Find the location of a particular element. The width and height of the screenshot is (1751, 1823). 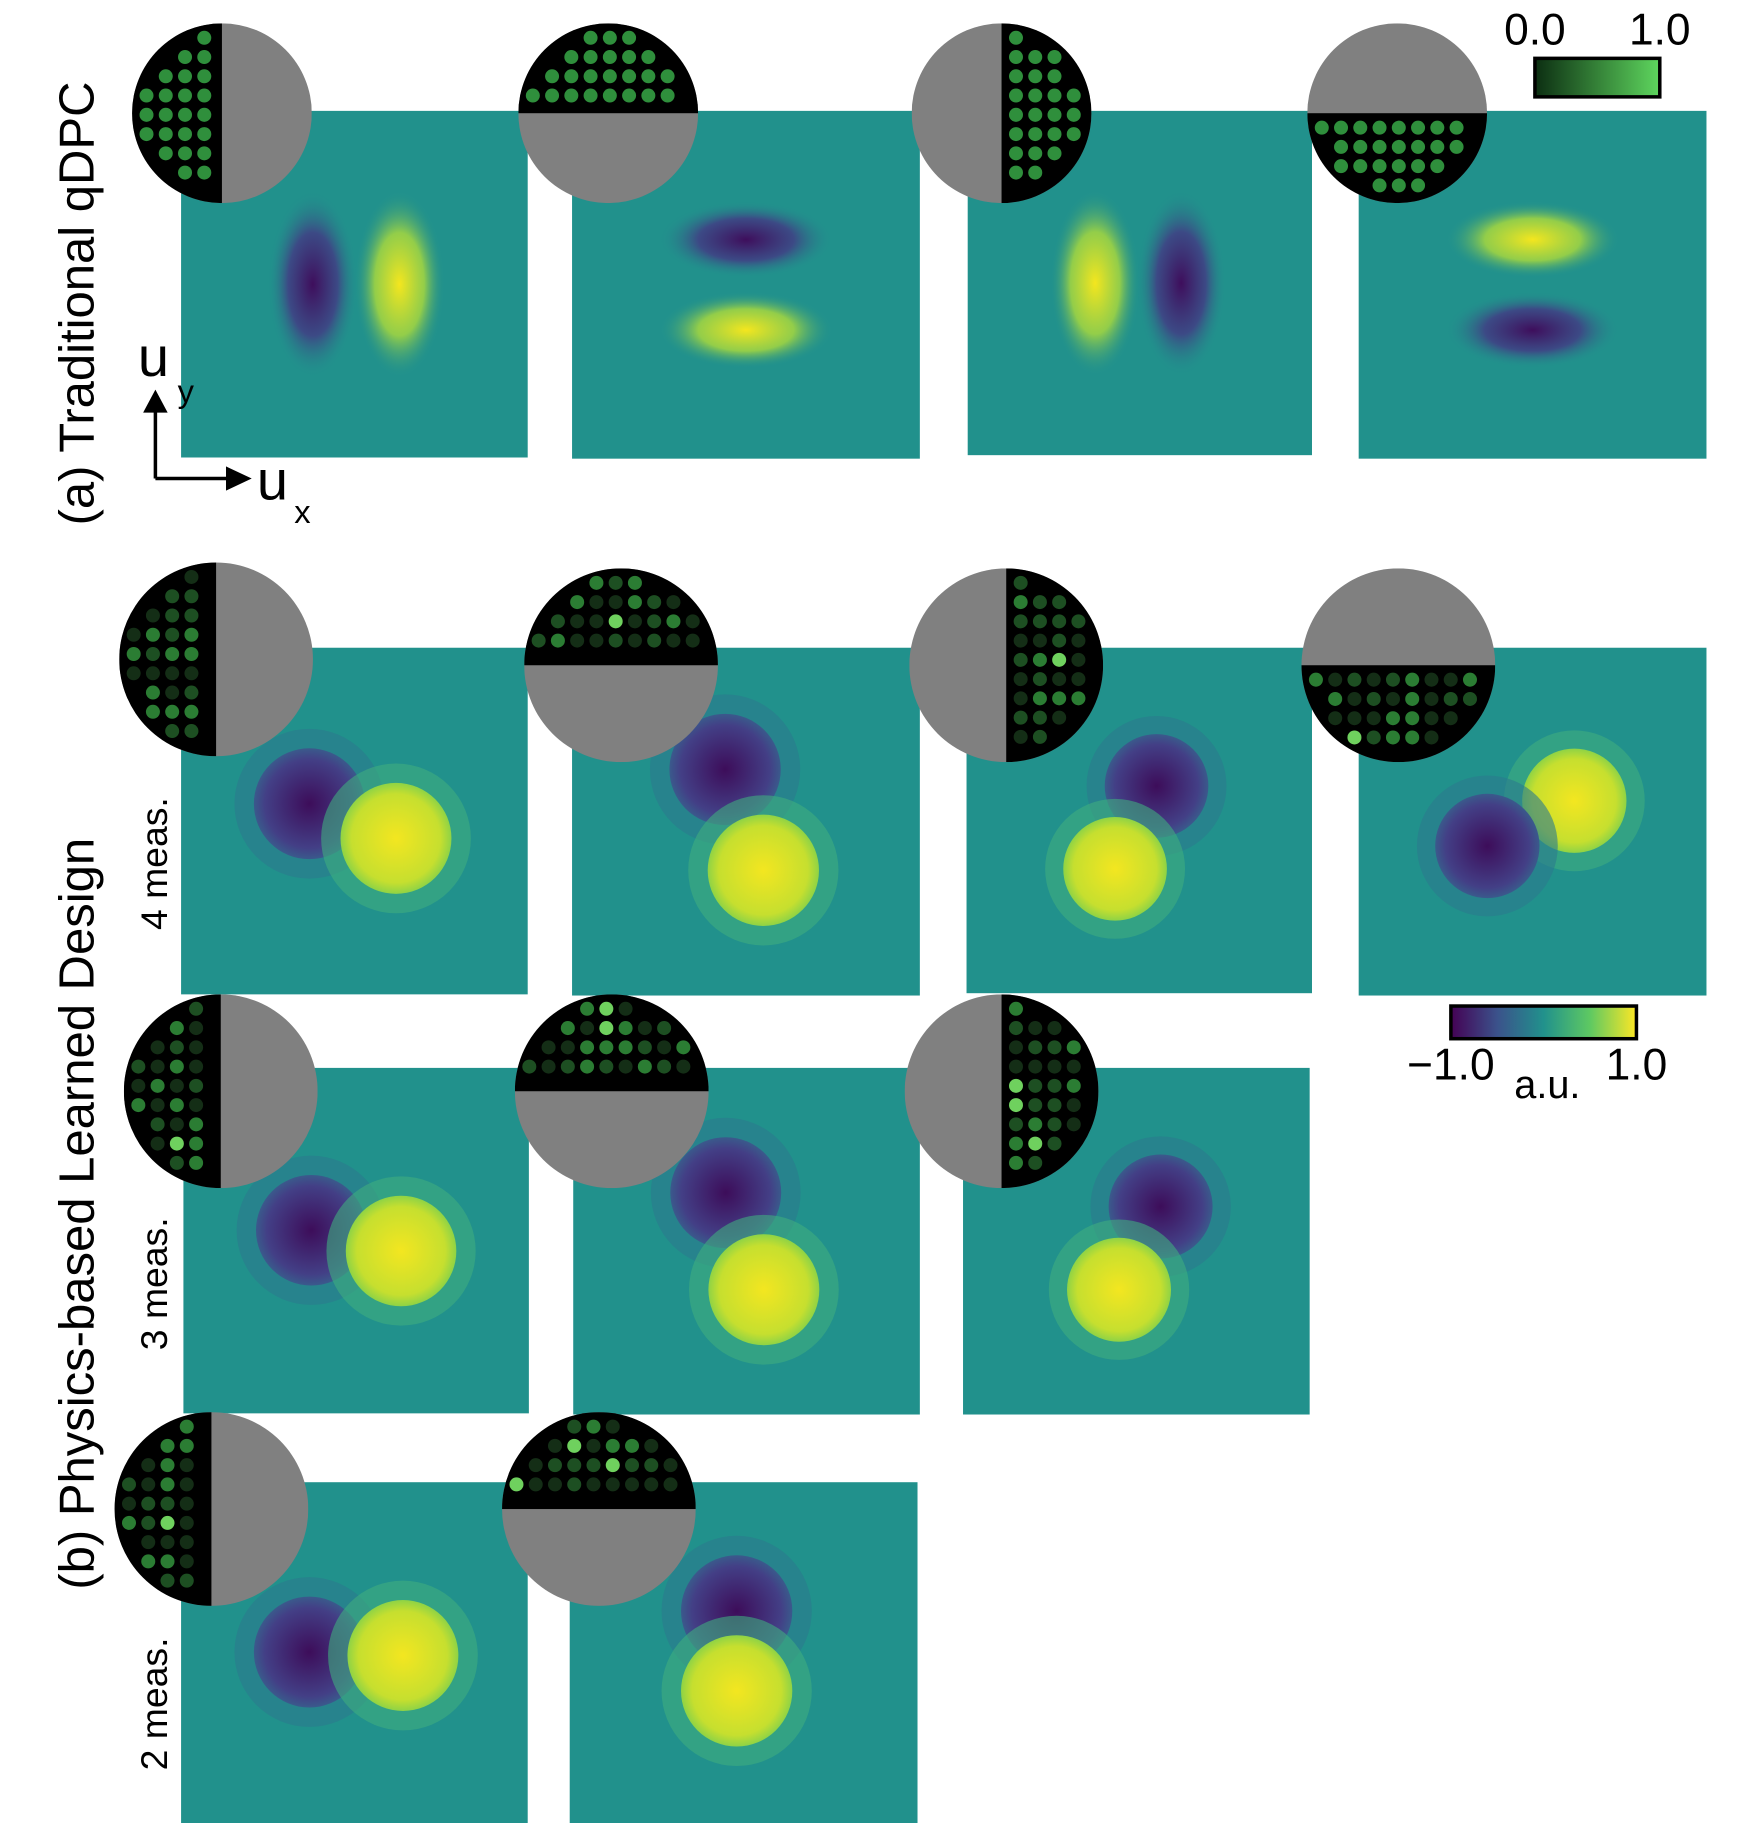

colorbar-tick-label: −1.0 is located at coordinates (1451, 1065).